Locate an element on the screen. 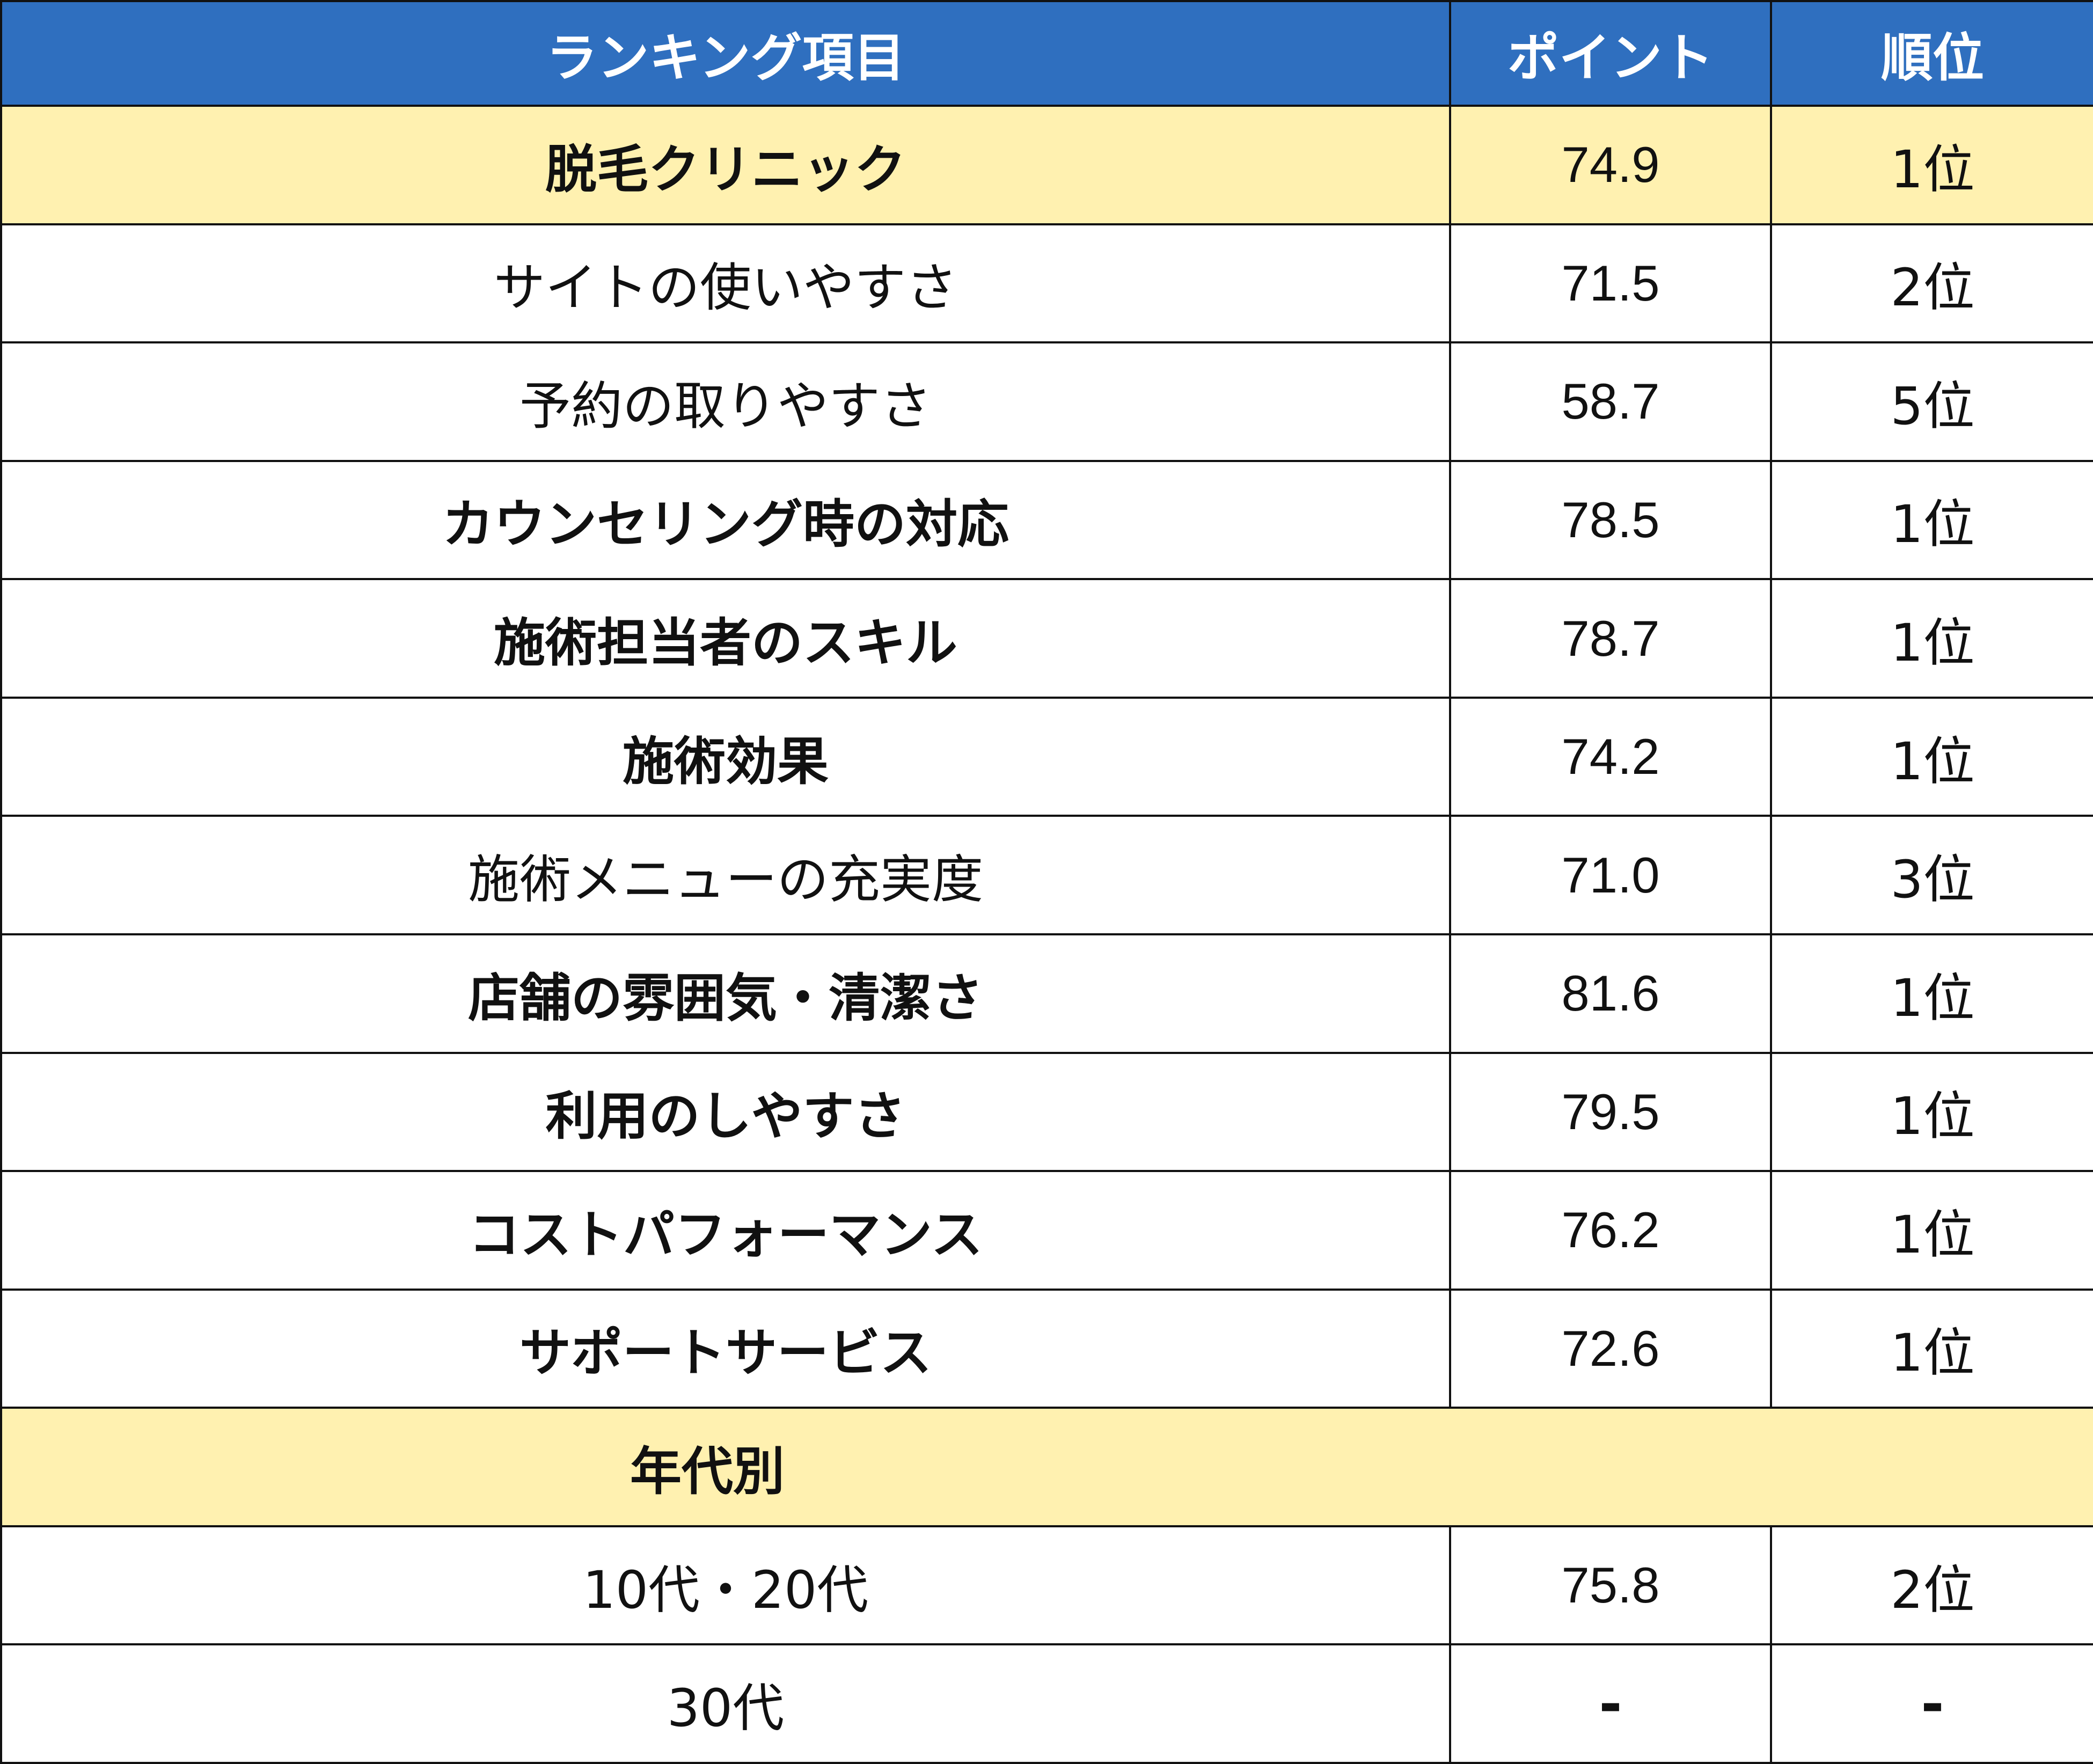  row-item: コストパフォーマンス is located at coordinates (725, 1230).